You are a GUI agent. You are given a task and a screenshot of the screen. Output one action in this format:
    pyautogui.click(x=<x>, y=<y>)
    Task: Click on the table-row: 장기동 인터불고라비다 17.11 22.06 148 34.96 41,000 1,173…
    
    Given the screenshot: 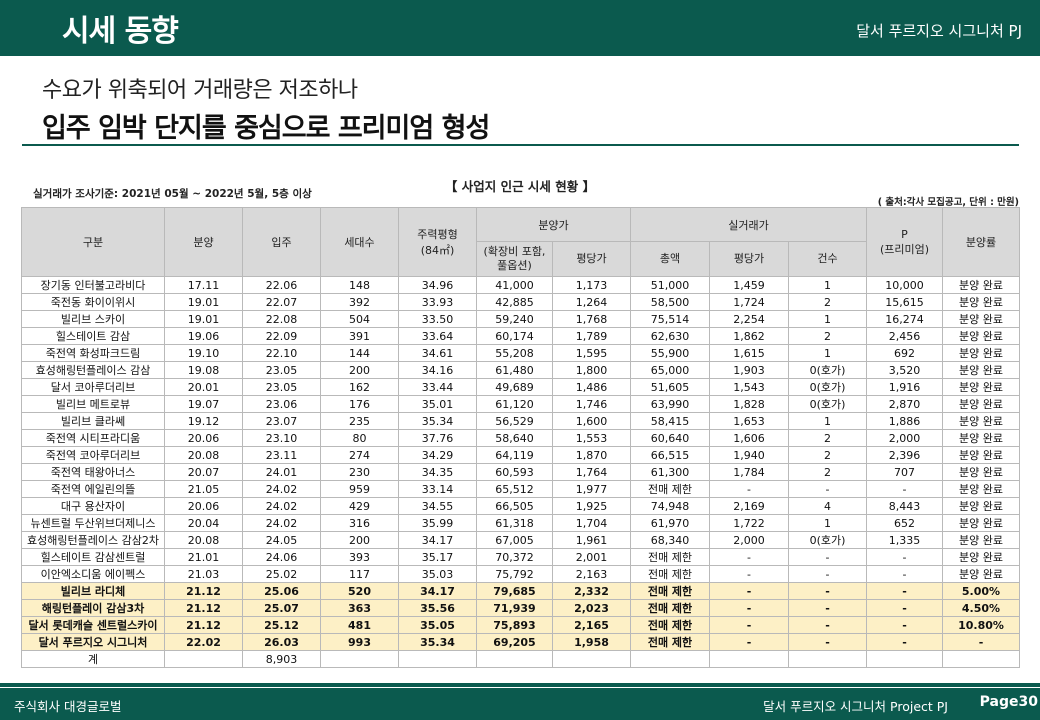 What is the action you would take?
    pyautogui.click(x=520, y=285)
    